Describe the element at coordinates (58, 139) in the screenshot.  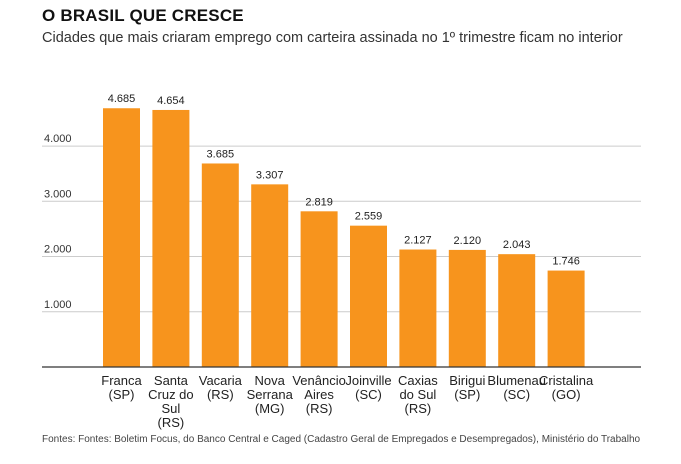
I see `y-tick-label: 4.000` at that location.